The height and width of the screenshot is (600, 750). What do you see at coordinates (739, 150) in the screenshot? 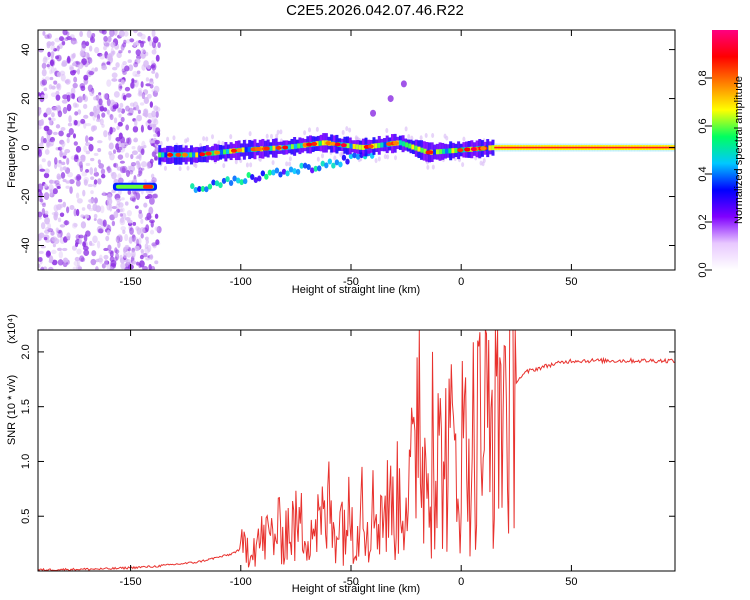
I see `colorbar-label: Normalized spectral amplitude` at bounding box center [739, 150].